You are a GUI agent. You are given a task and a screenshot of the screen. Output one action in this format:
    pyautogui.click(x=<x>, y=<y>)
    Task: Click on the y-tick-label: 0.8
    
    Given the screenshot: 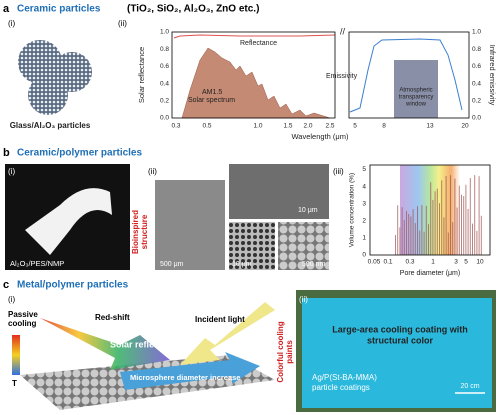 What is the action you would take?
    pyautogui.click(x=164, y=49)
    